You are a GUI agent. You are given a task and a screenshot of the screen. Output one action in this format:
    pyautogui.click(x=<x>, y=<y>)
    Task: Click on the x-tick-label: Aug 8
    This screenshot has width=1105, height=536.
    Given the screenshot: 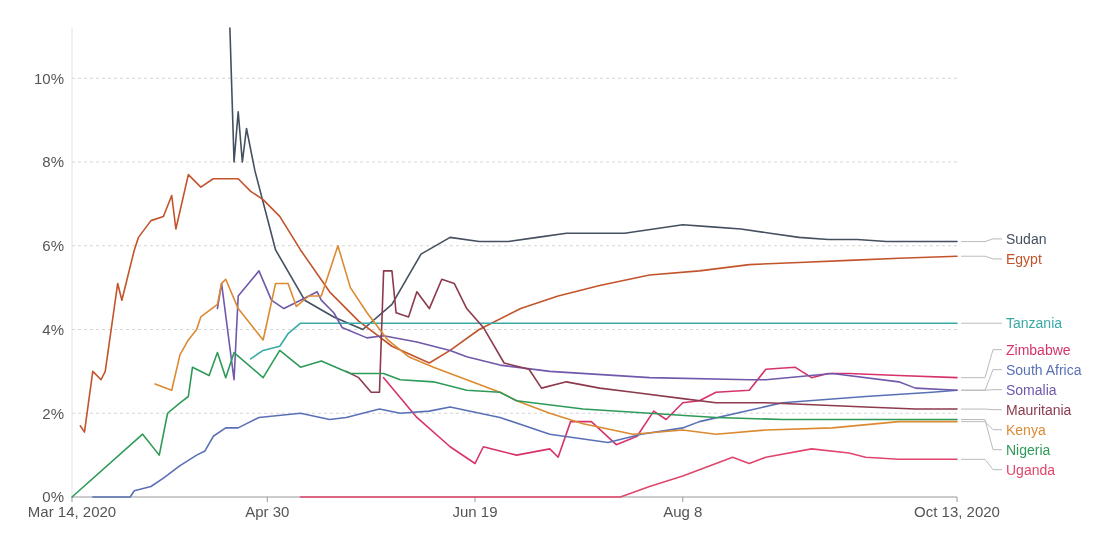 What is the action you would take?
    pyautogui.click(x=683, y=511)
    